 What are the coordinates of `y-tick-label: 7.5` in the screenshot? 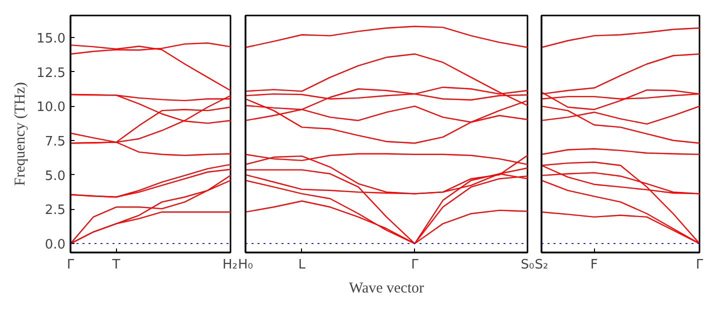 It's located at (55, 142).